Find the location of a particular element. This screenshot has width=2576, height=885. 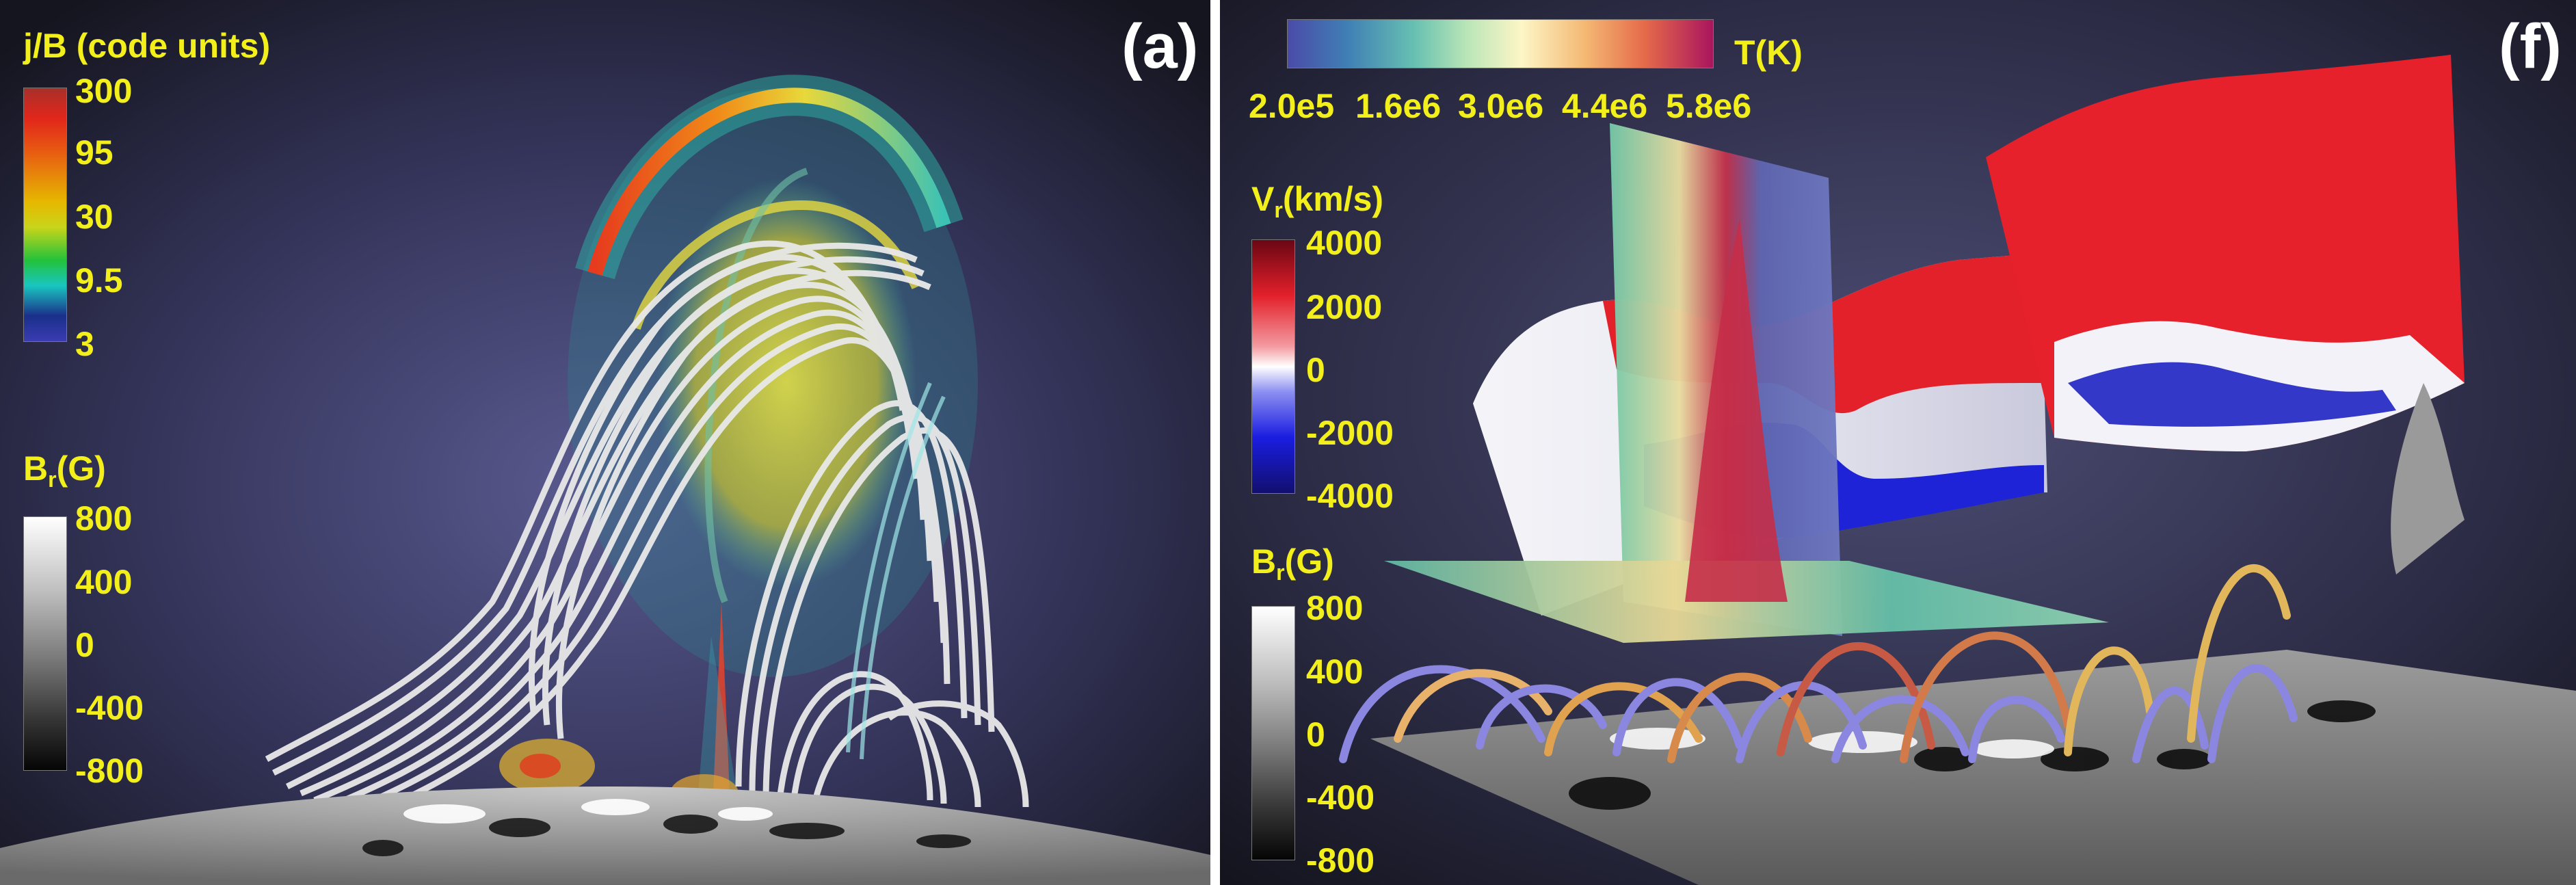

title-main: V is located at coordinates (1263, 199).